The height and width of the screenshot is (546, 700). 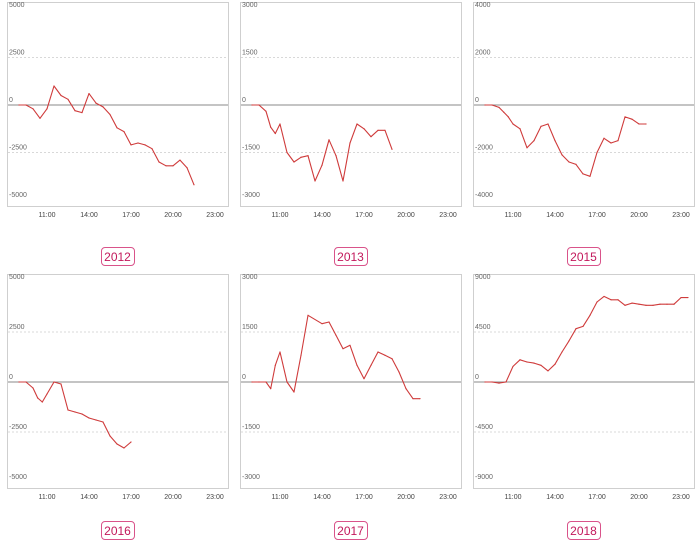 I want to click on y-tick-label: 2000, so click(x=483, y=53).